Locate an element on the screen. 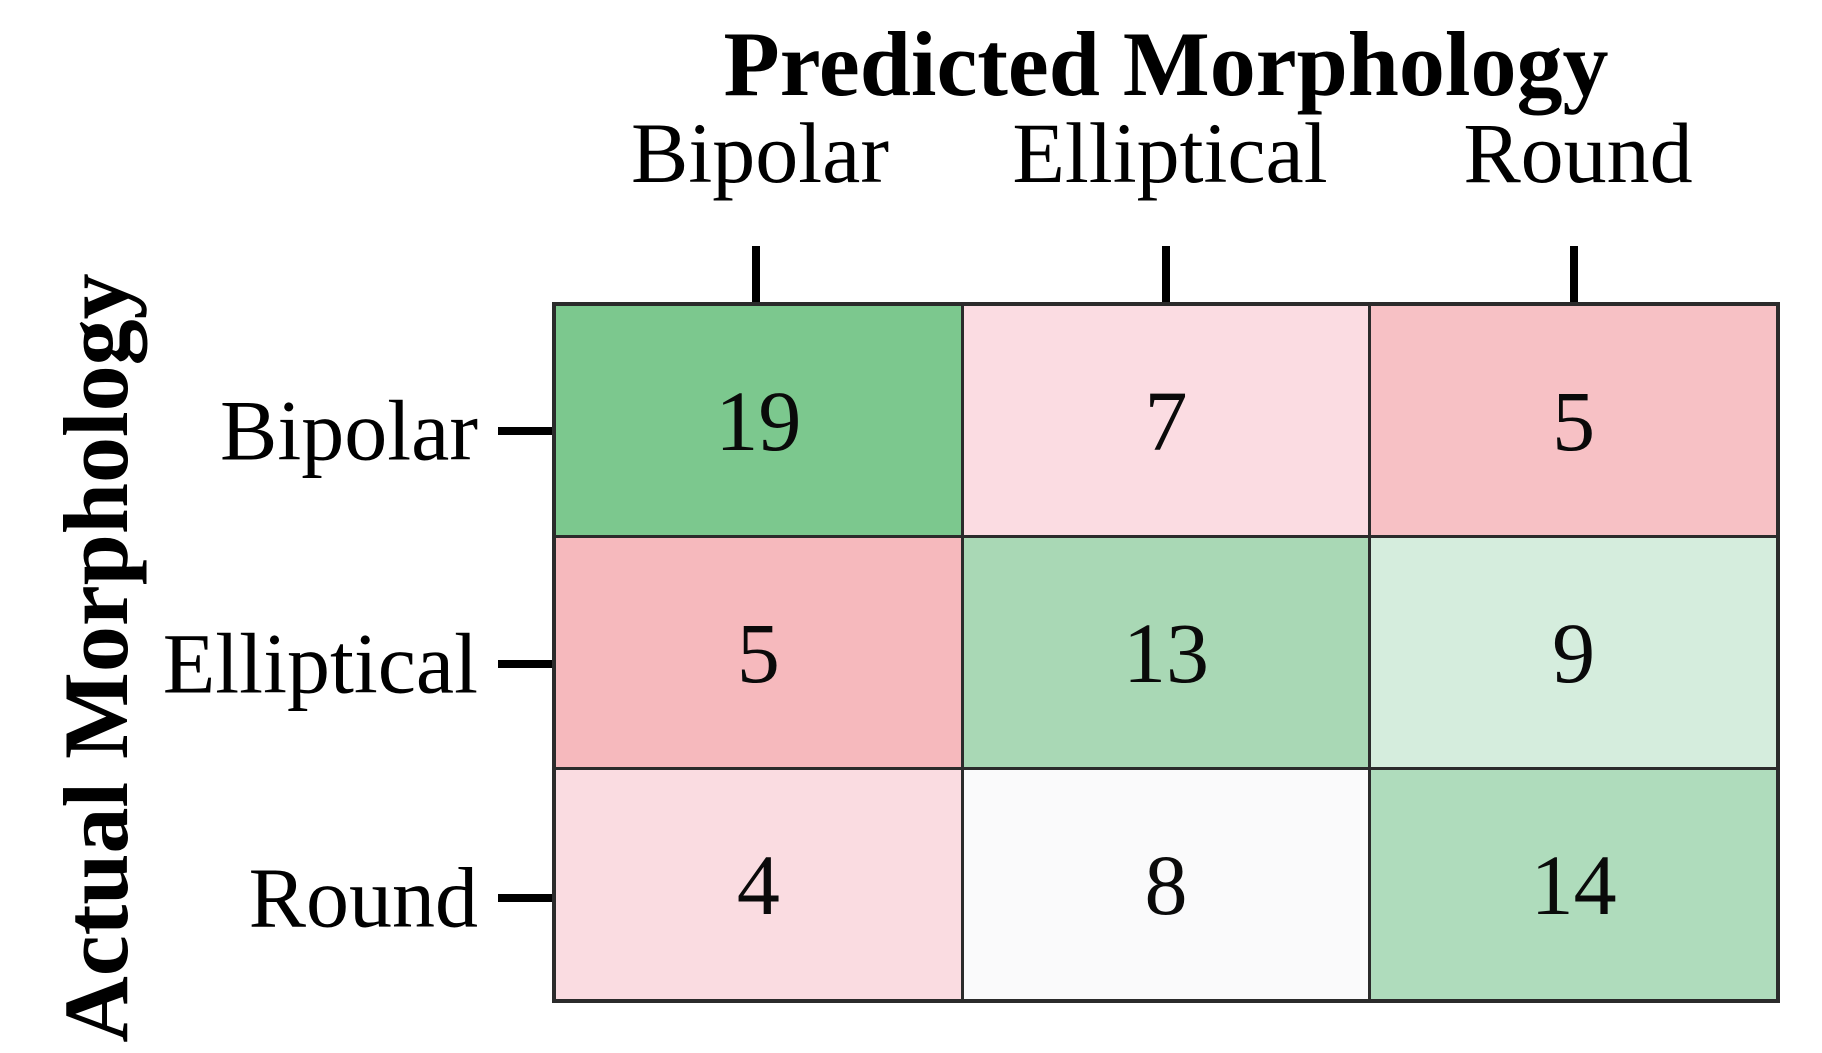  y-axis-title: Actual Morphology is located at coordinates (96, 658).